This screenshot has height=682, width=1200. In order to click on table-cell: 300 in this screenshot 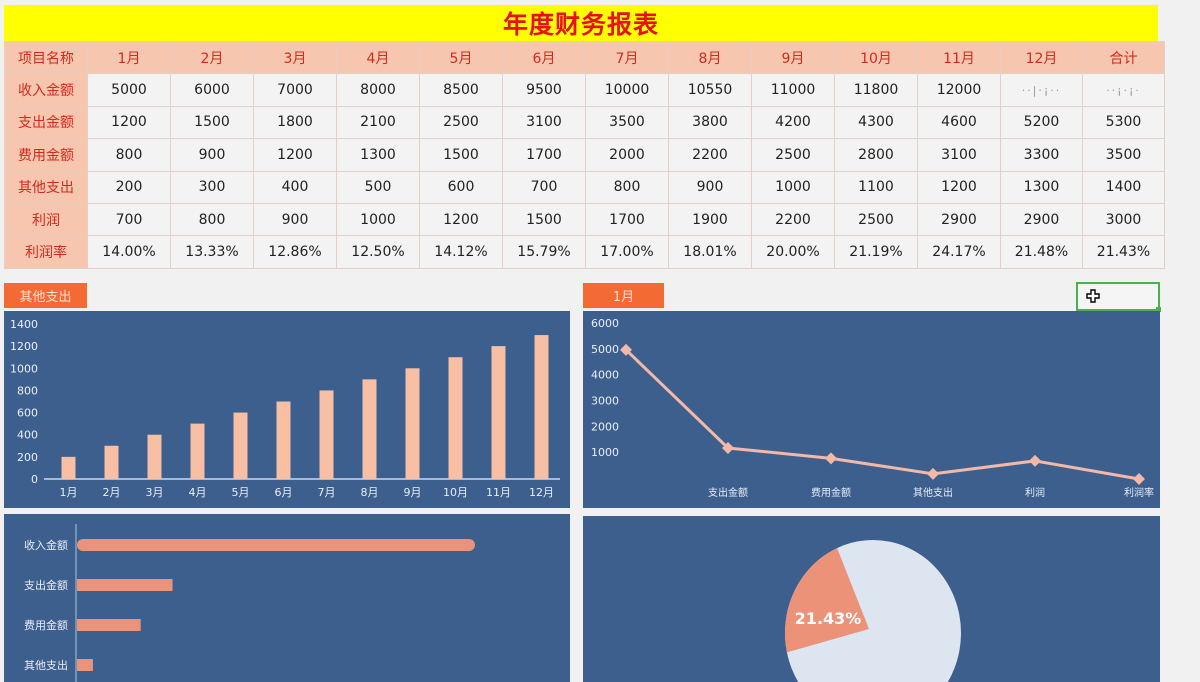, I will do `click(212, 187)`.